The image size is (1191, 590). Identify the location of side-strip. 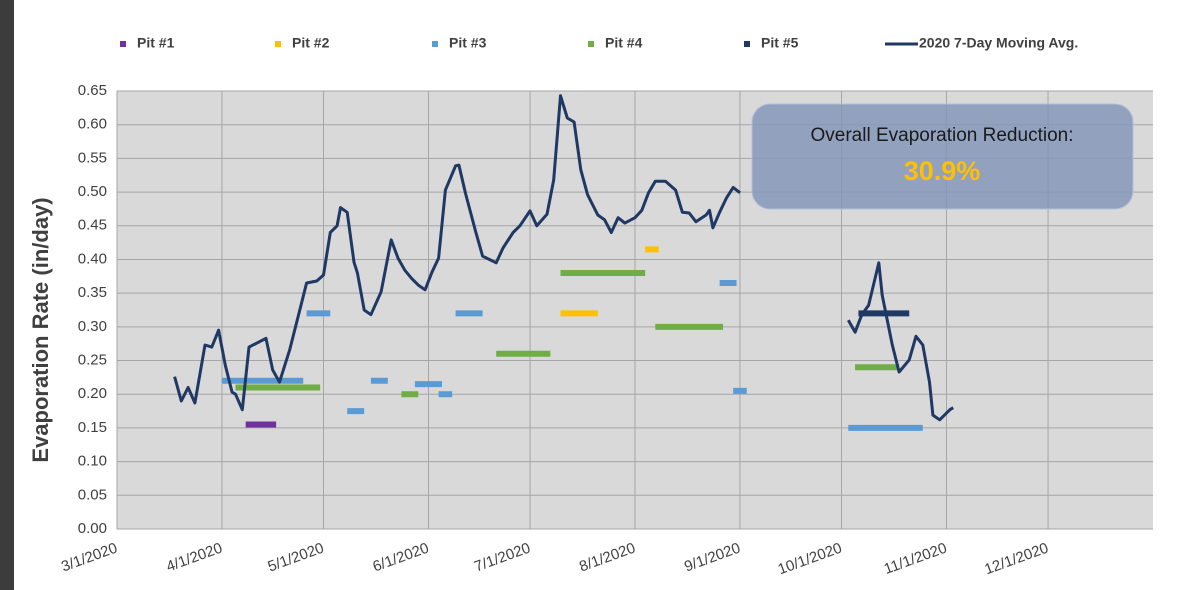
(7, 295).